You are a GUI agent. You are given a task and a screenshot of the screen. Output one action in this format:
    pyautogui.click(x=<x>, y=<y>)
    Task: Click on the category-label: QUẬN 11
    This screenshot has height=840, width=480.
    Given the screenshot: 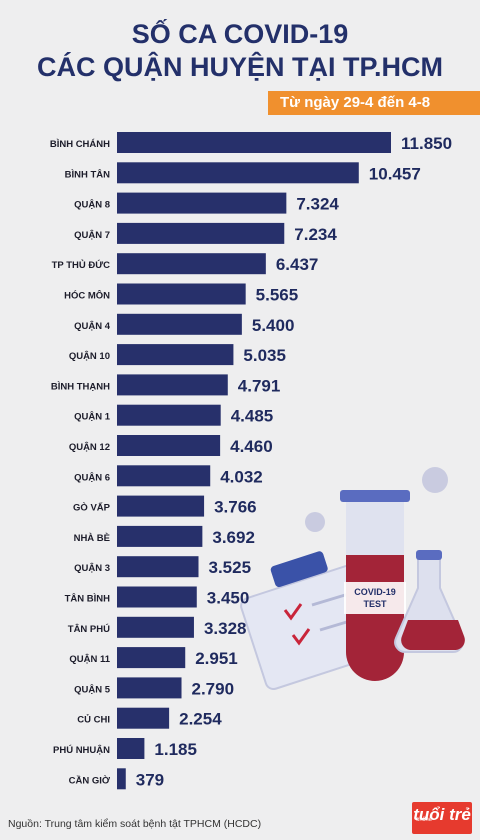 What is the action you would take?
    pyautogui.click(x=89, y=659)
    